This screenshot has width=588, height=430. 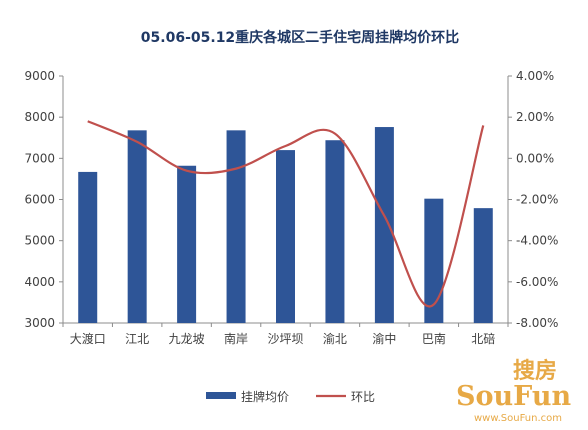 I want to click on legend-label: 环比, so click(x=363, y=397).